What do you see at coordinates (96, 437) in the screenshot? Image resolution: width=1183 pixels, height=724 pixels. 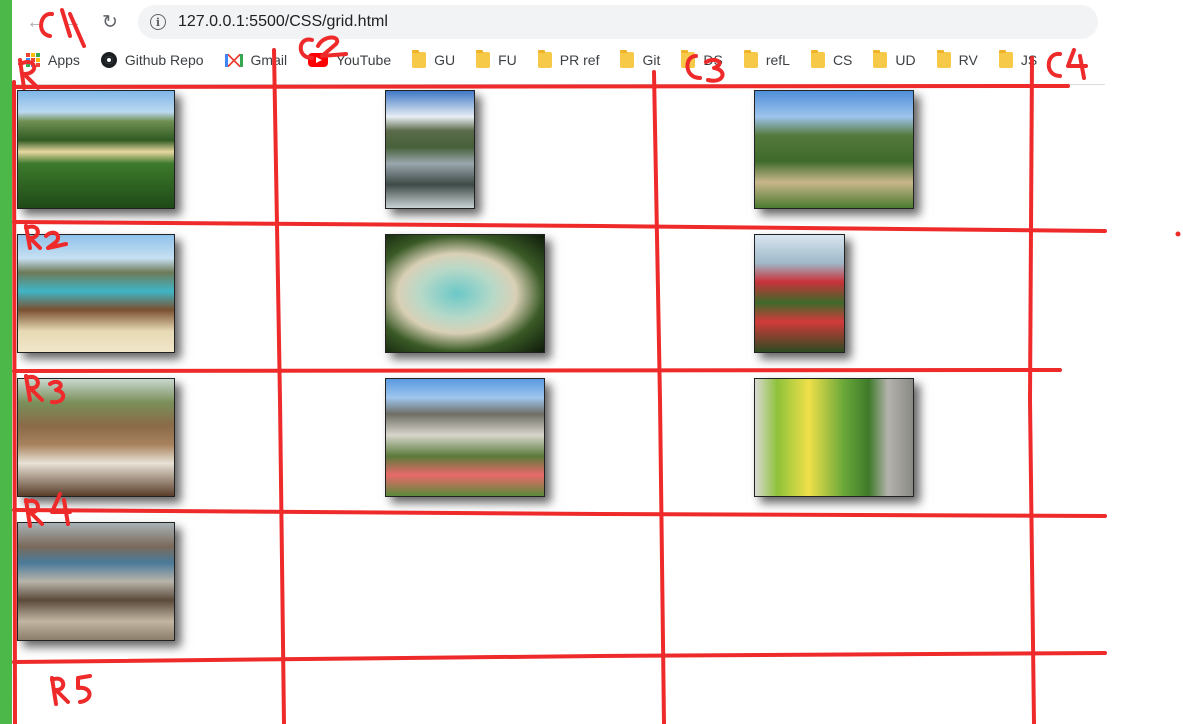 I see `coffee-cafe-photo` at bounding box center [96, 437].